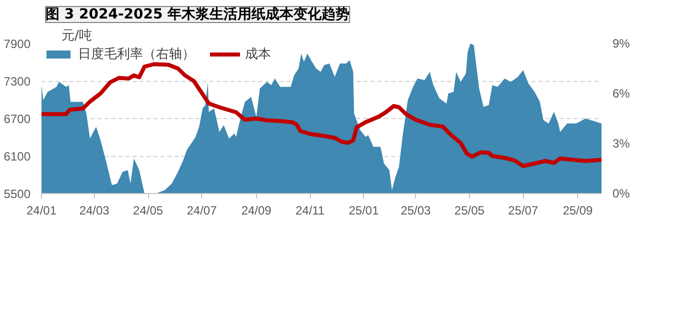  Describe the element at coordinates (258, 54) in the screenshot. I see `legend-label: 成本` at that location.